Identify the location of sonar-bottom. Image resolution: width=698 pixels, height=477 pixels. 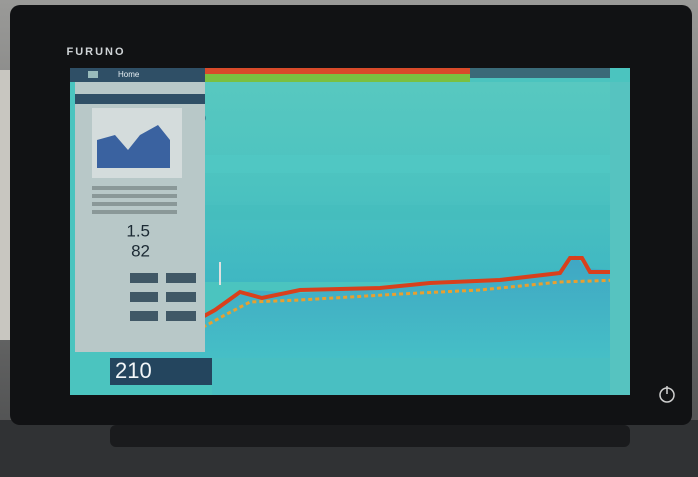
(411, 376).